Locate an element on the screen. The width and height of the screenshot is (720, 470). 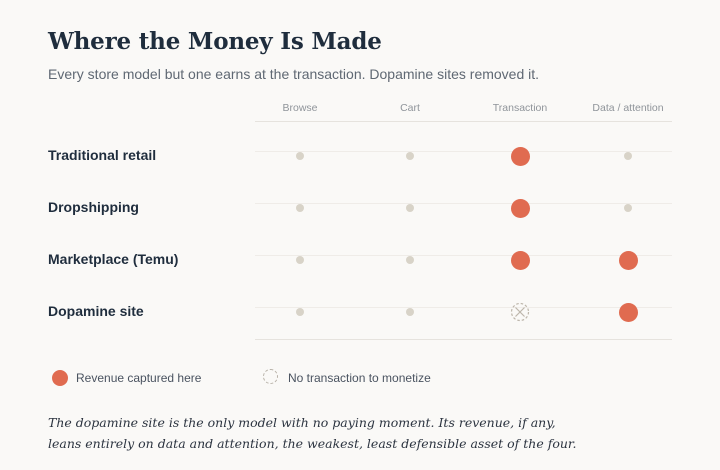
row-label-marketplace: Marketplace (Temu) is located at coordinates (113, 259).